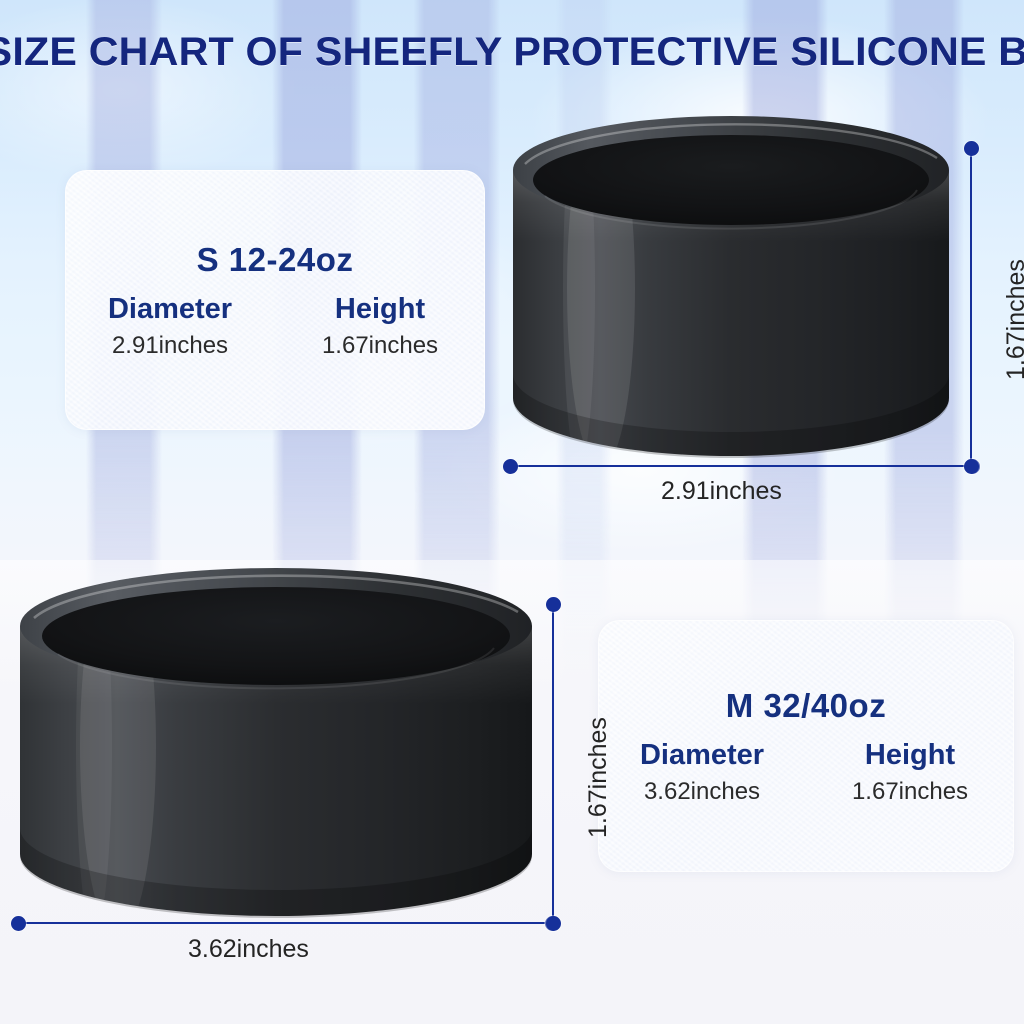  I want to click on size-card-s-height-label: Height, so click(380, 308).